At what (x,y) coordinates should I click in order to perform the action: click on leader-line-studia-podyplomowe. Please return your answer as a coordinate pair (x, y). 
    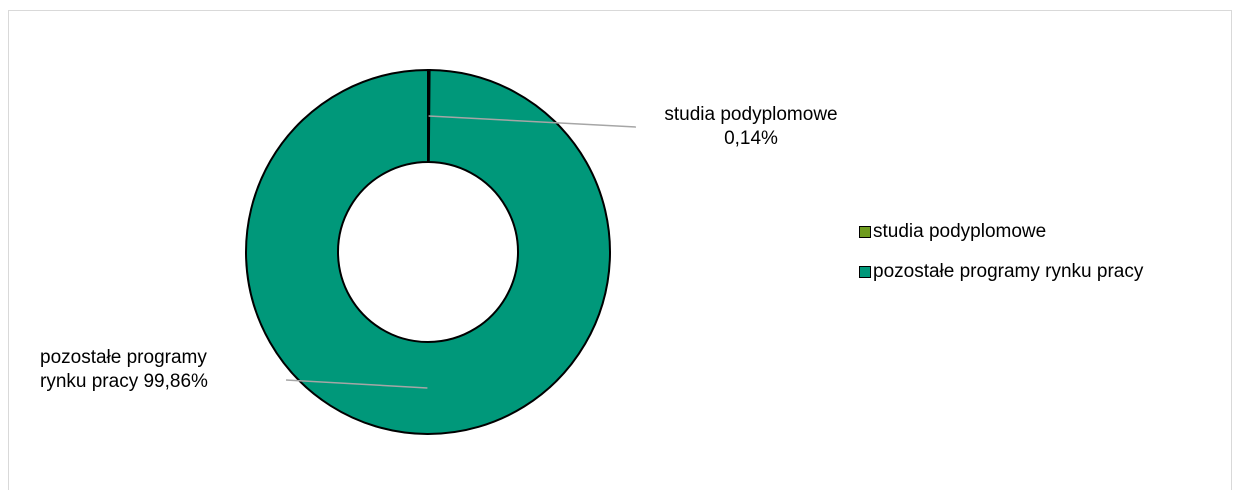
    Looking at the image, I should click on (532, 121).